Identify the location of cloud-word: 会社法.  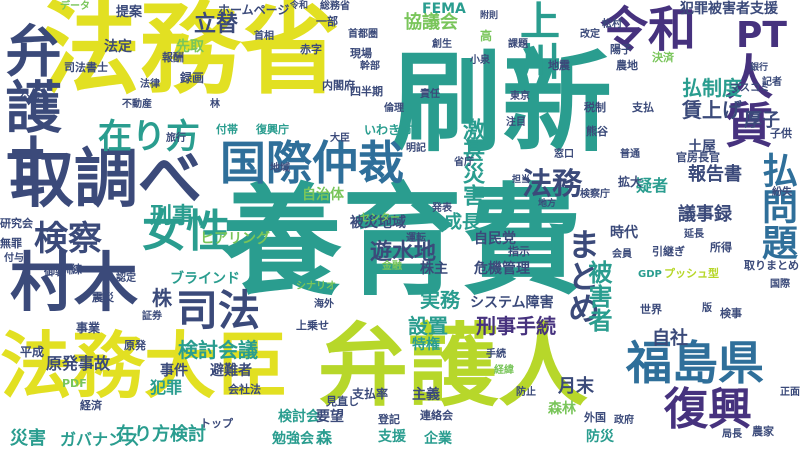
(244, 389).